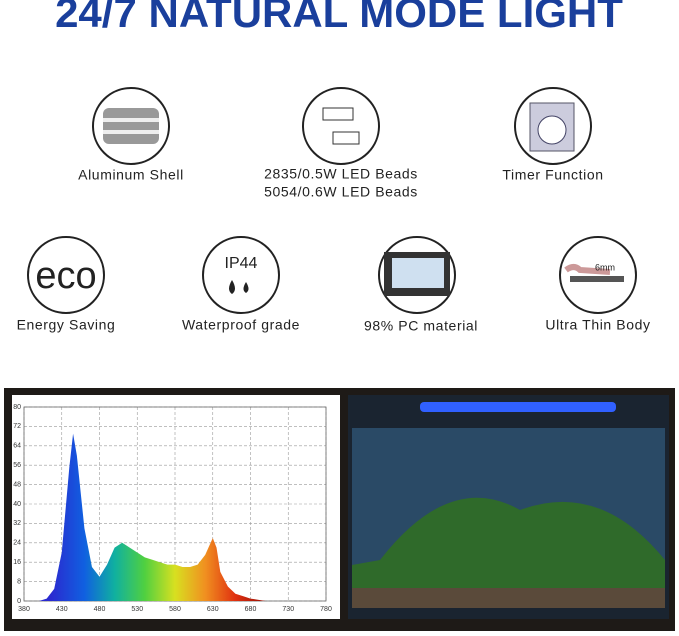  What do you see at coordinates (241, 263) in the screenshot?
I see `icon-text: IP44` at bounding box center [241, 263].